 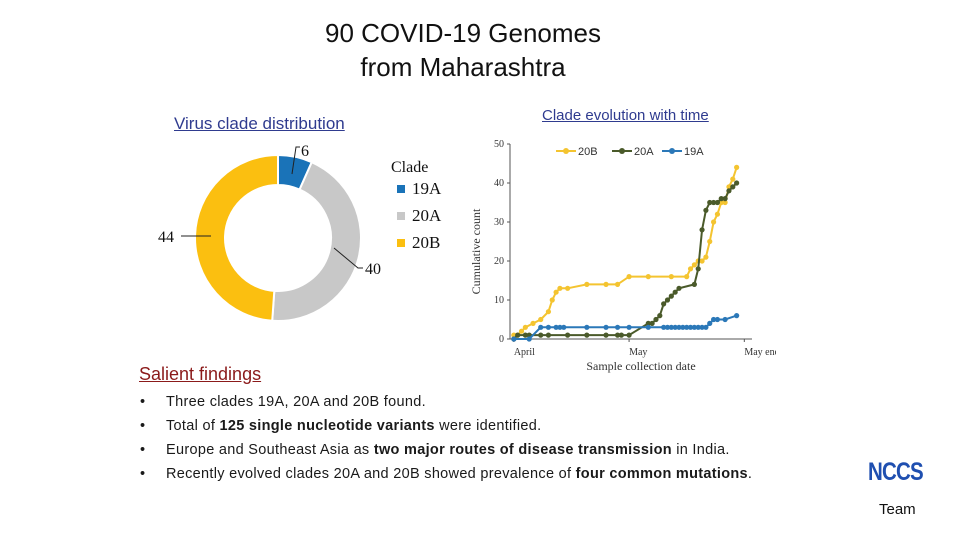 What do you see at coordinates (236, 237) in the screenshot?
I see `donut-slice-20B` at bounding box center [236, 237].